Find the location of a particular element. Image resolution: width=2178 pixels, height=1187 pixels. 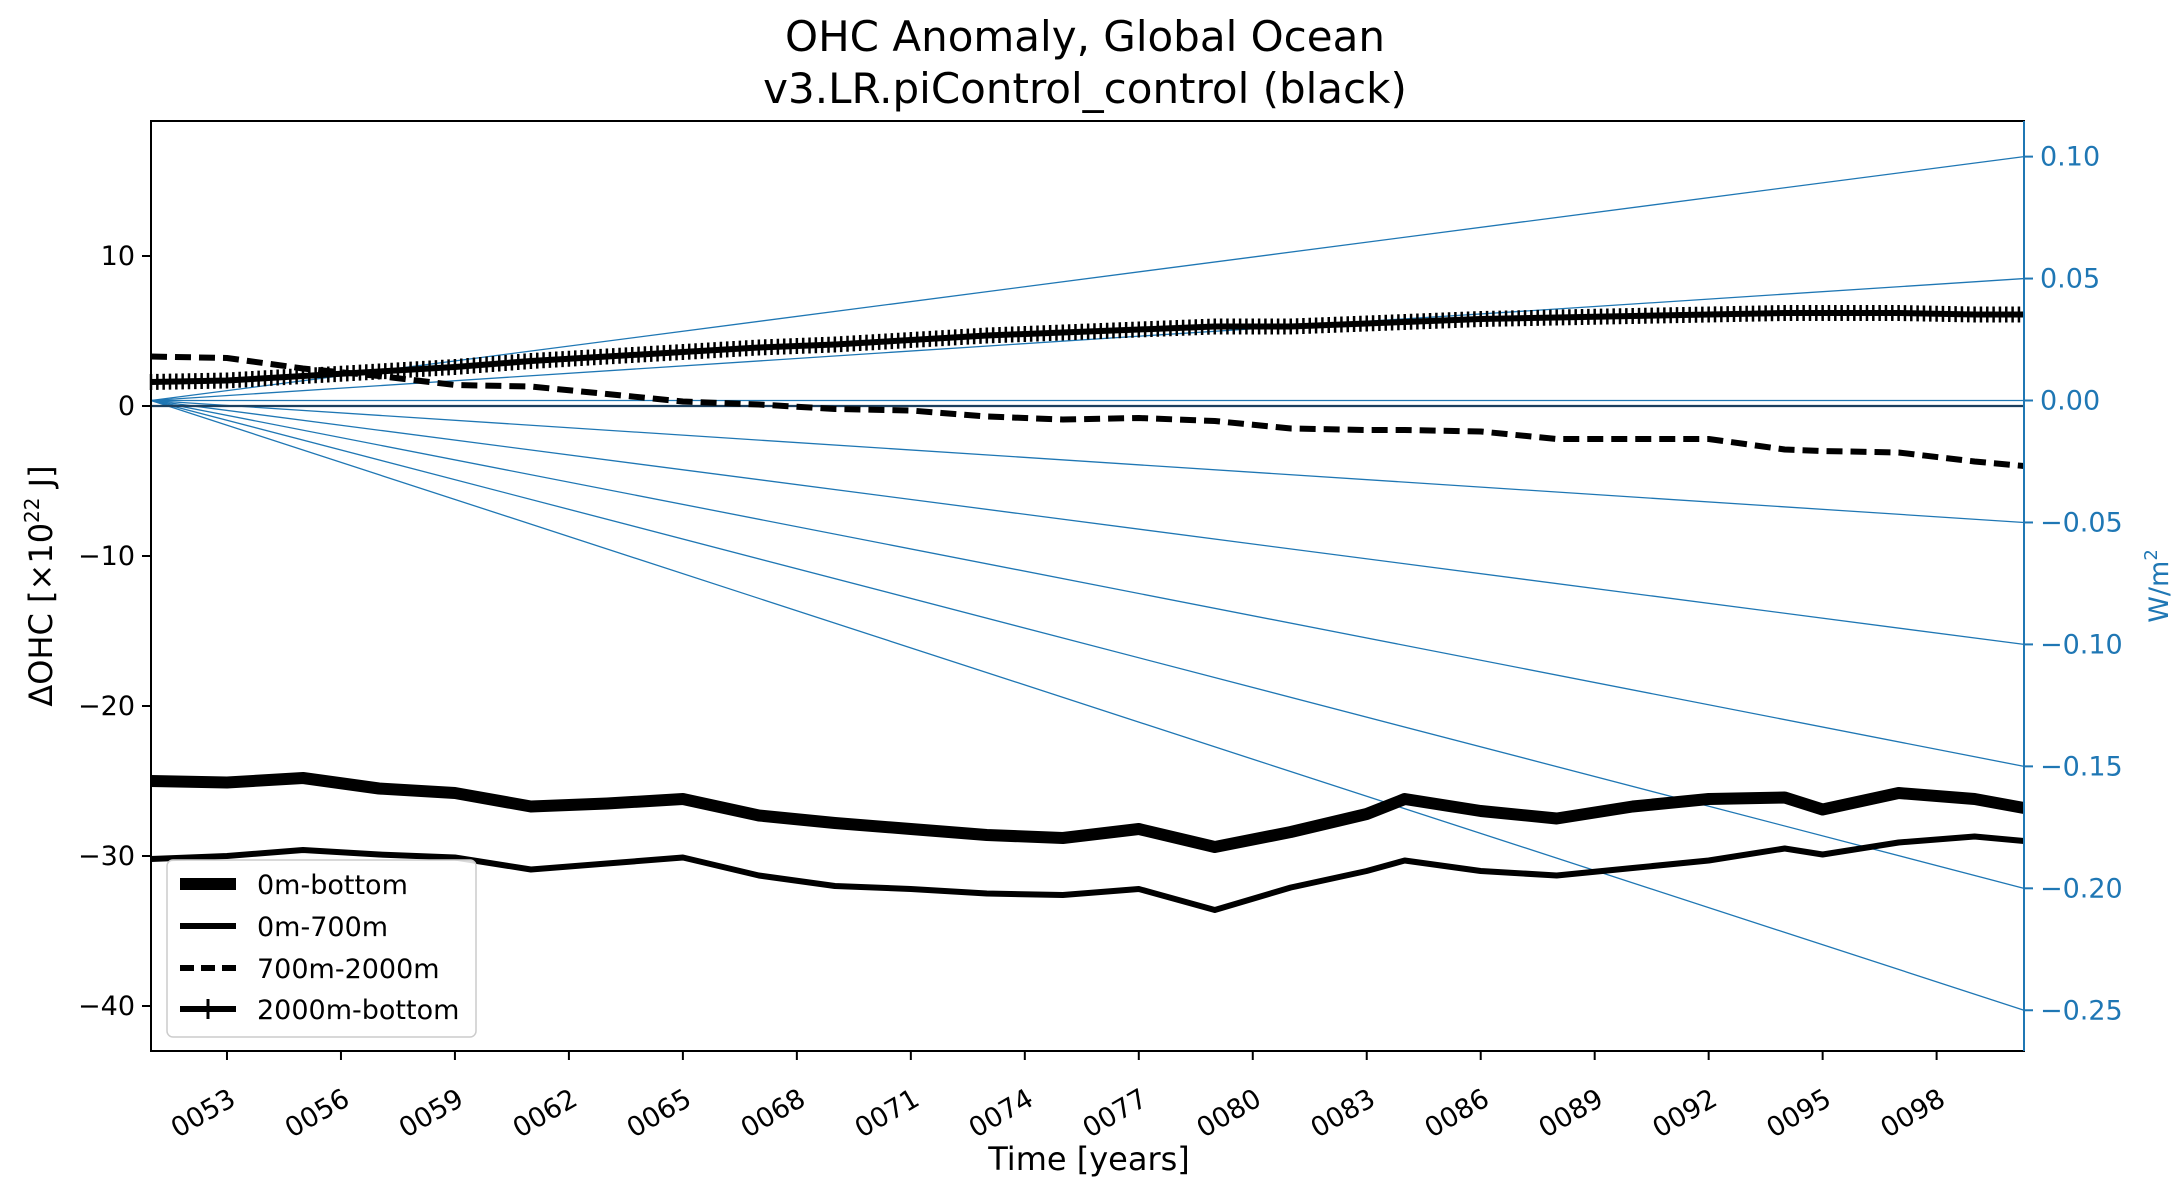

legend-label-700m-2000m: 700m-2000m is located at coordinates (348, 969).